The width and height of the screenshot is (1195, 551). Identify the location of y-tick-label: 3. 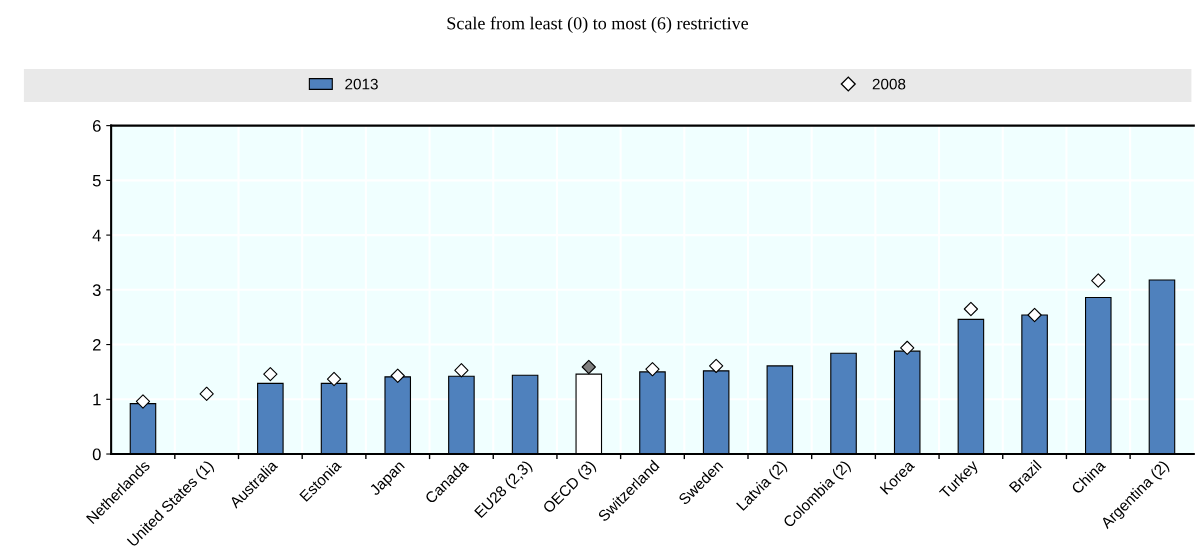
(96, 290).